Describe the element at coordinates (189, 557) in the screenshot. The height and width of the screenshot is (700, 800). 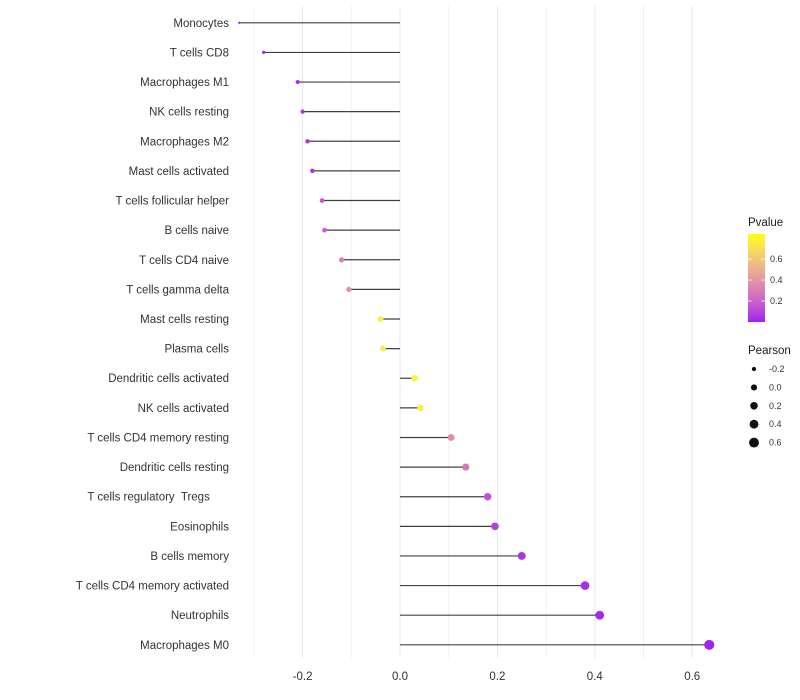
I see `y-axis-label: B cells memory` at that location.